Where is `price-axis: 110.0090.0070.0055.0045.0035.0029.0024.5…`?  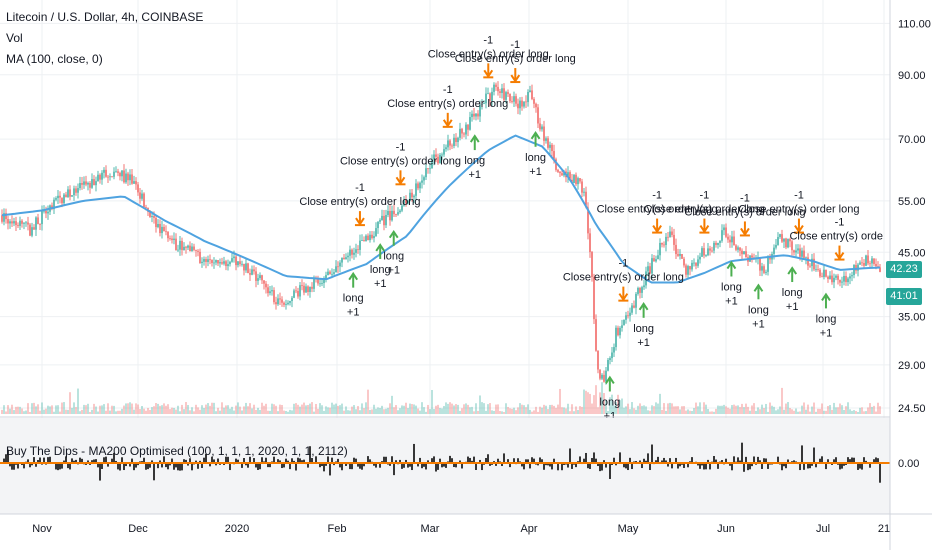 price-axis: 110.0090.0070.0055.0045.0035.0029.0024.5… is located at coordinates (914, 216).